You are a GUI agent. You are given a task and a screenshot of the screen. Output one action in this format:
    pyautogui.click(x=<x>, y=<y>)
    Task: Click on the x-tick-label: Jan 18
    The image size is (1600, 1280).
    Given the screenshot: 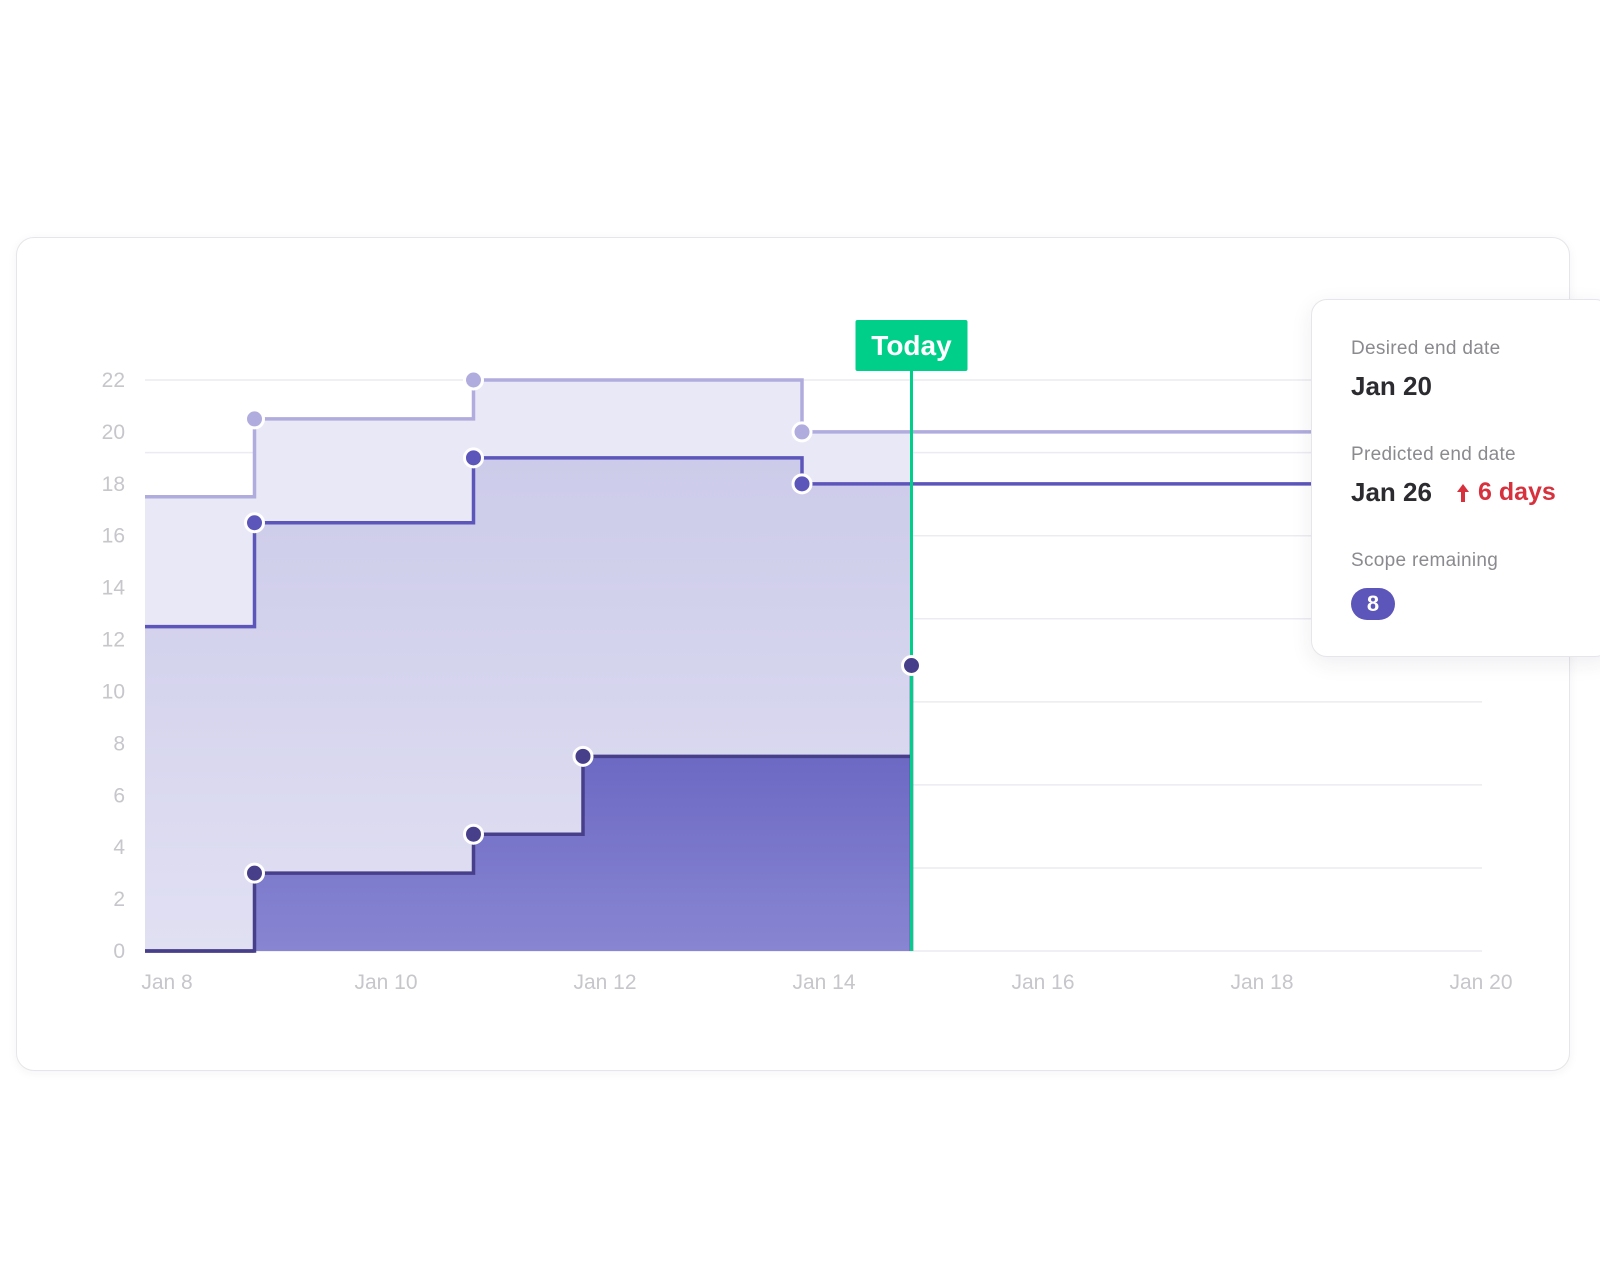 What is the action you would take?
    pyautogui.click(x=1261, y=982)
    